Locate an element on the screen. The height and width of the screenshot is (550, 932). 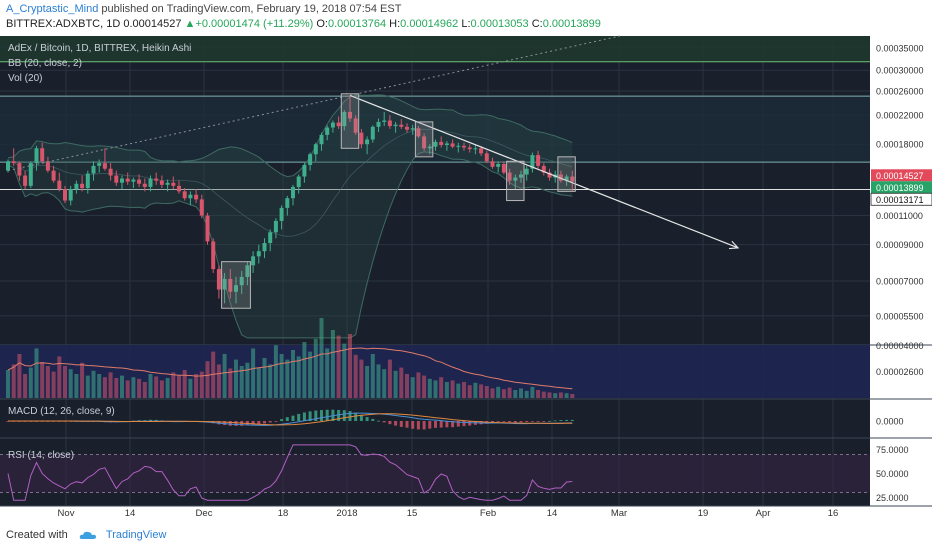
macd-signal-line is located at coordinates (290, 419).